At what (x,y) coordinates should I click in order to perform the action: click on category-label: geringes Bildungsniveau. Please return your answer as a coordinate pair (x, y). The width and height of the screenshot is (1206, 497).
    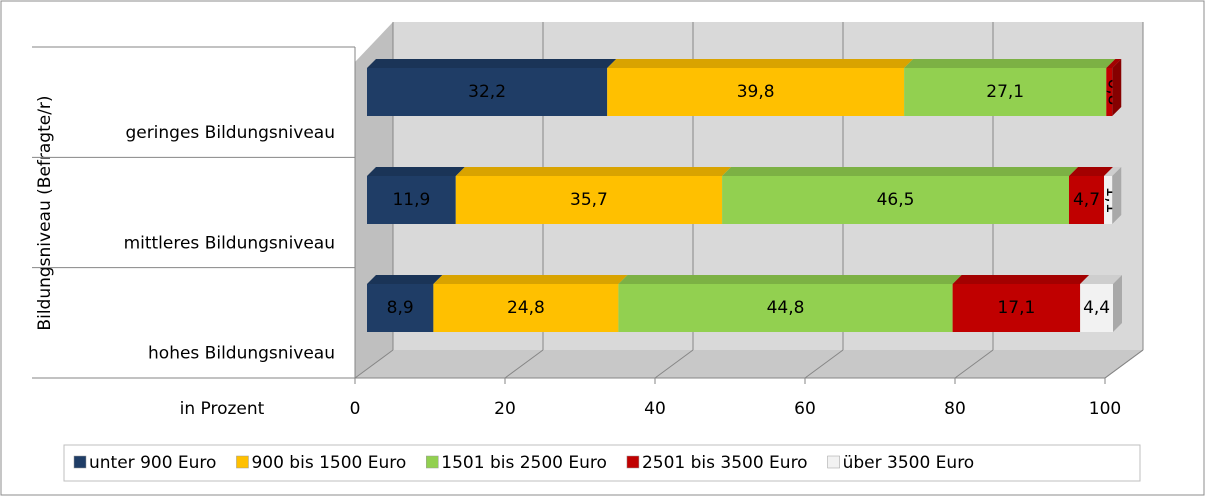
    Looking at the image, I should click on (230, 133).